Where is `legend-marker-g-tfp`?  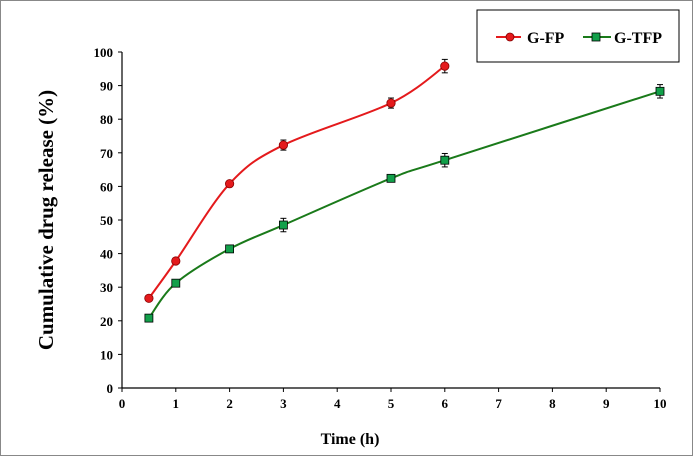
legend-marker-g-tfp is located at coordinates (596, 37).